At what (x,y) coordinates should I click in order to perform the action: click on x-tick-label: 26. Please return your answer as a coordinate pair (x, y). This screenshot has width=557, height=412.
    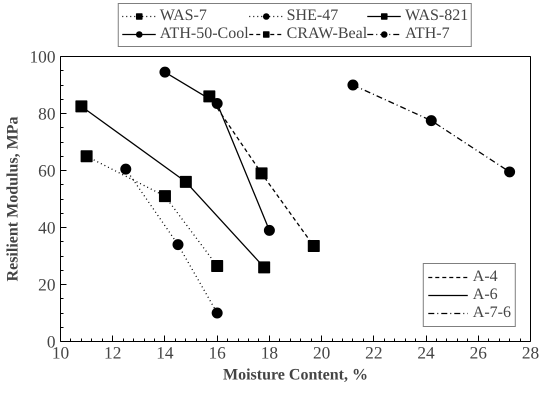
    Looking at the image, I should click on (479, 353).